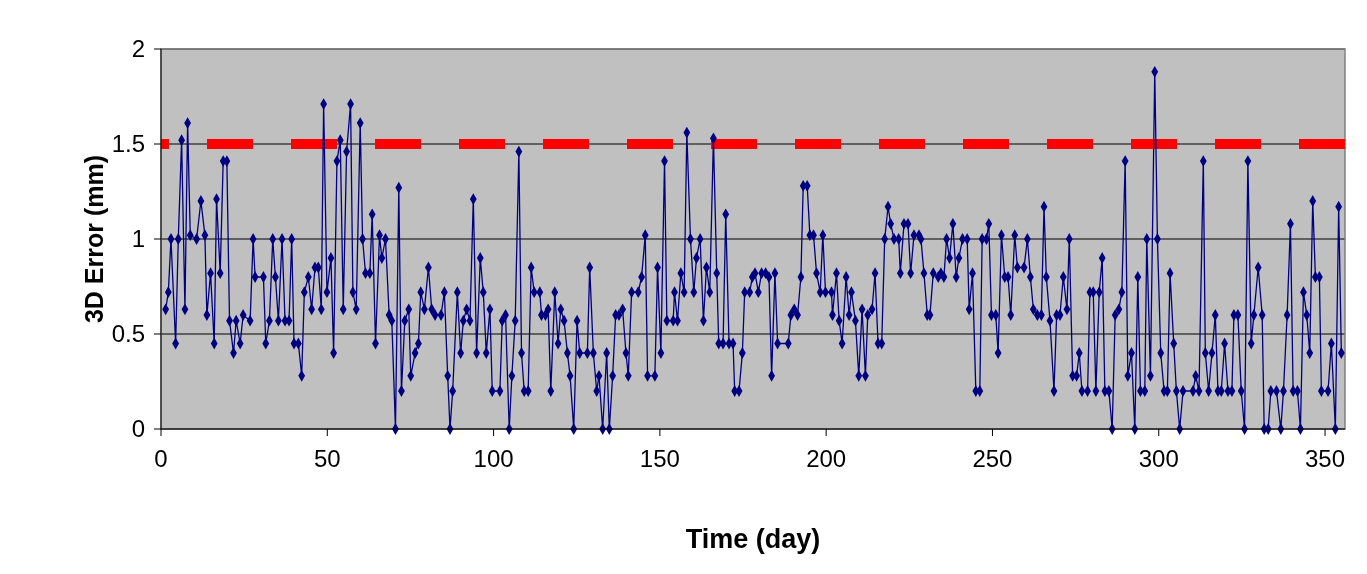  What do you see at coordinates (138, 49) in the screenshot?
I see `y-tick-label: 2` at bounding box center [138, 49].